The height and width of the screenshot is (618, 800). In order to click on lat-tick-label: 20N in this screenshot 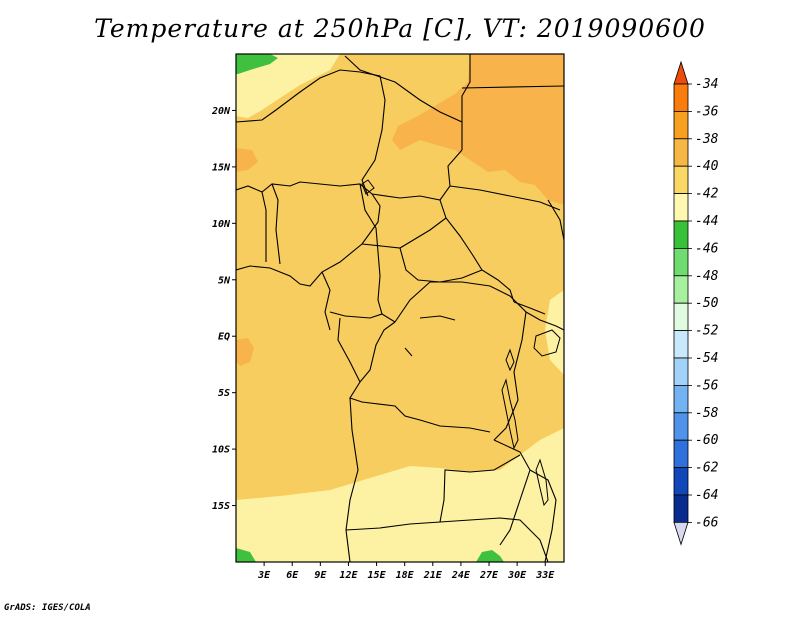, I will do `click(221, 111)`.